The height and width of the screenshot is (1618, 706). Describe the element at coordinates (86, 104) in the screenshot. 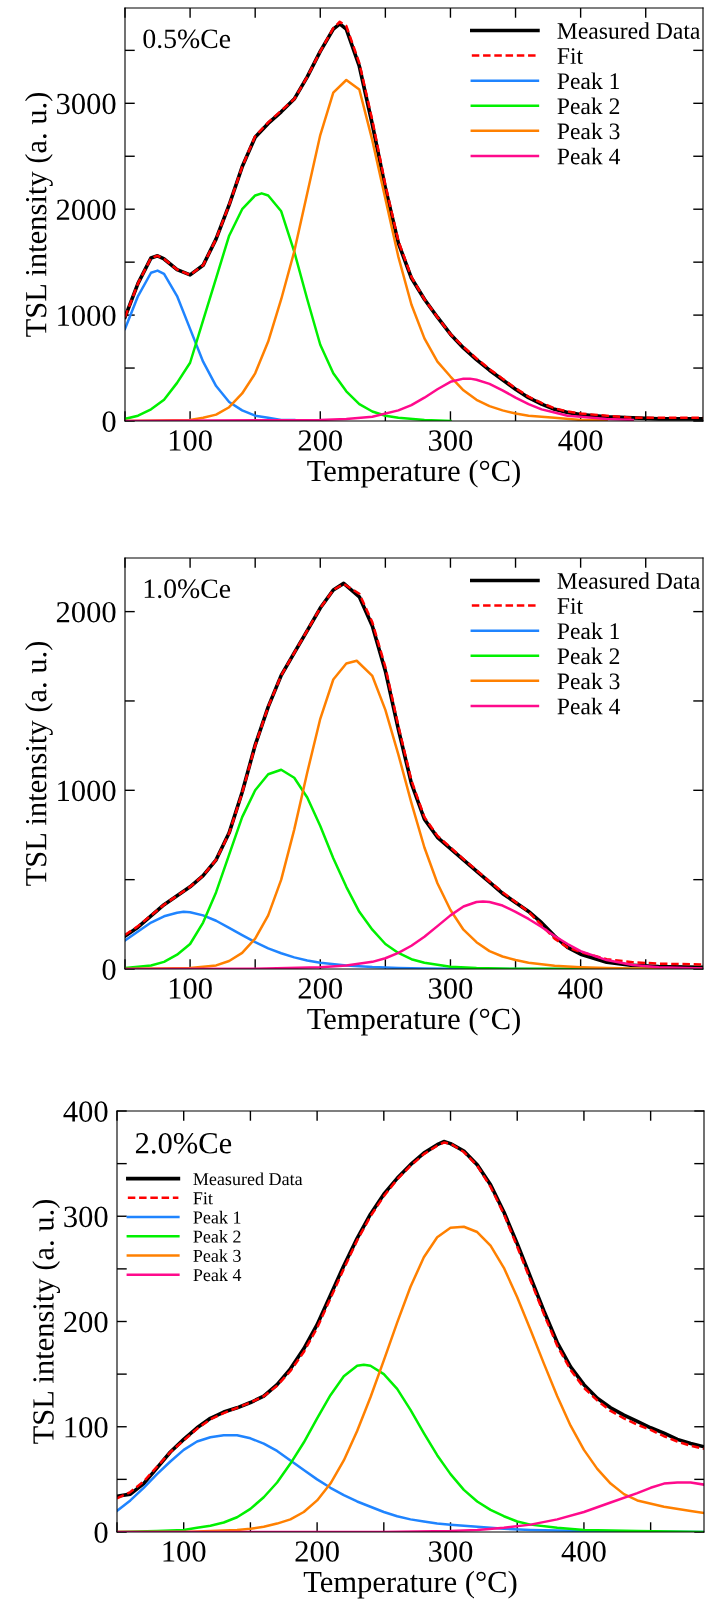

I see `y-tick-label: 3000` at that location.